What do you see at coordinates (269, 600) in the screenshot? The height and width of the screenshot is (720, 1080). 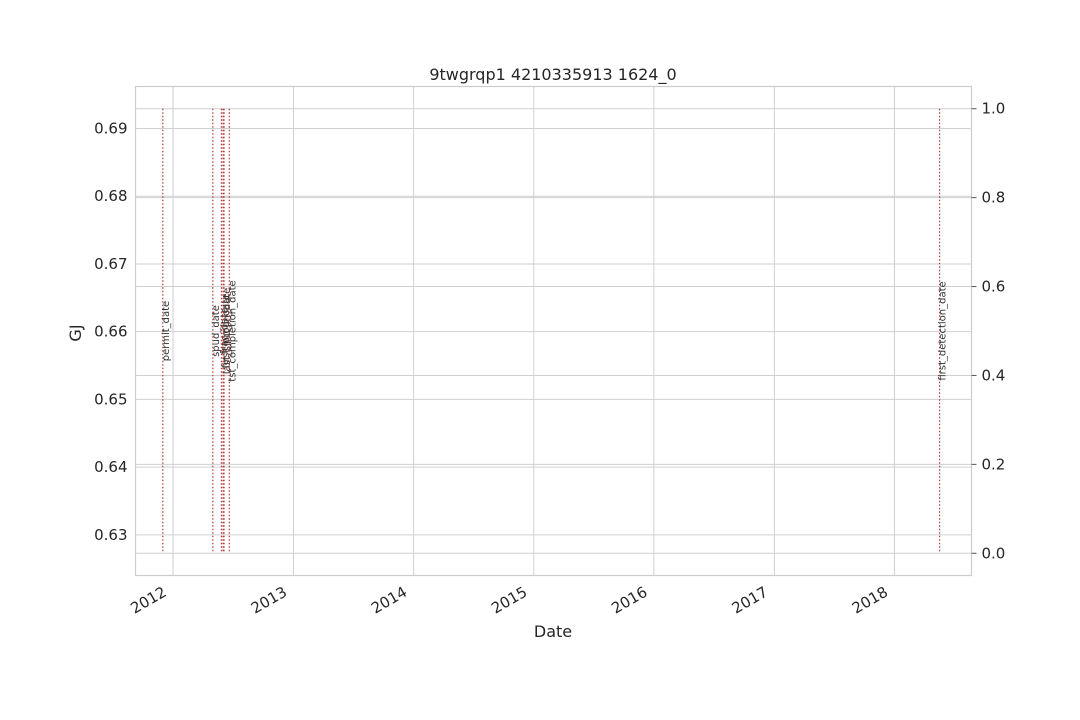 I see `x-tick-label: 2013` at bounding box center [269, 600].